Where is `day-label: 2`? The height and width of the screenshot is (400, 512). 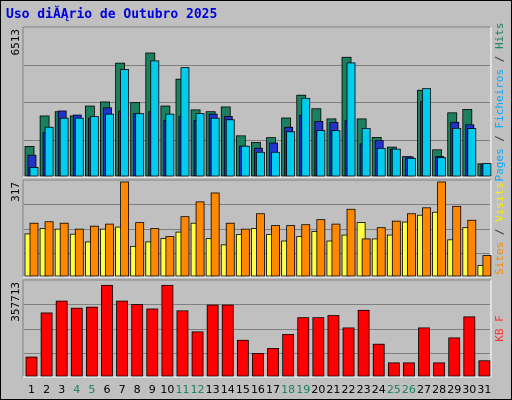 day-label: 2 is located at coordinates (46, 389).